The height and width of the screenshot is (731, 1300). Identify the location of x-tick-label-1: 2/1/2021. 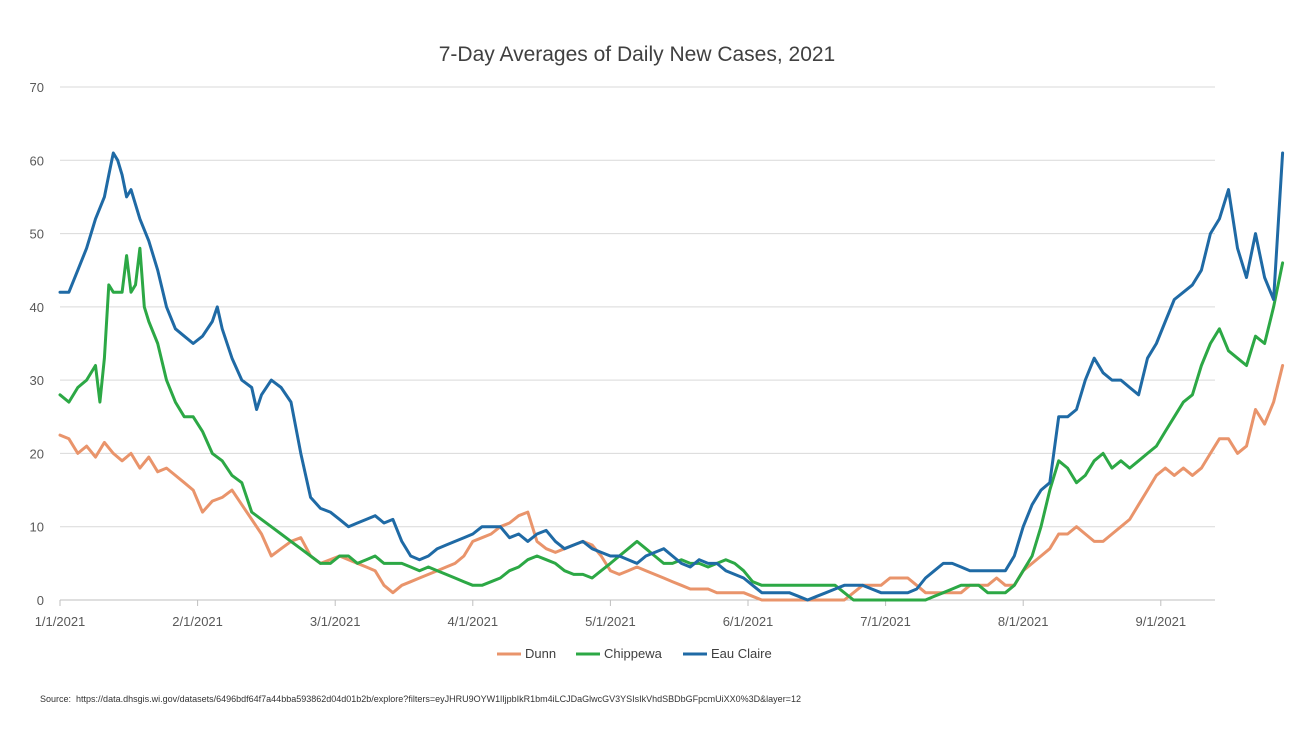
(197, 621).